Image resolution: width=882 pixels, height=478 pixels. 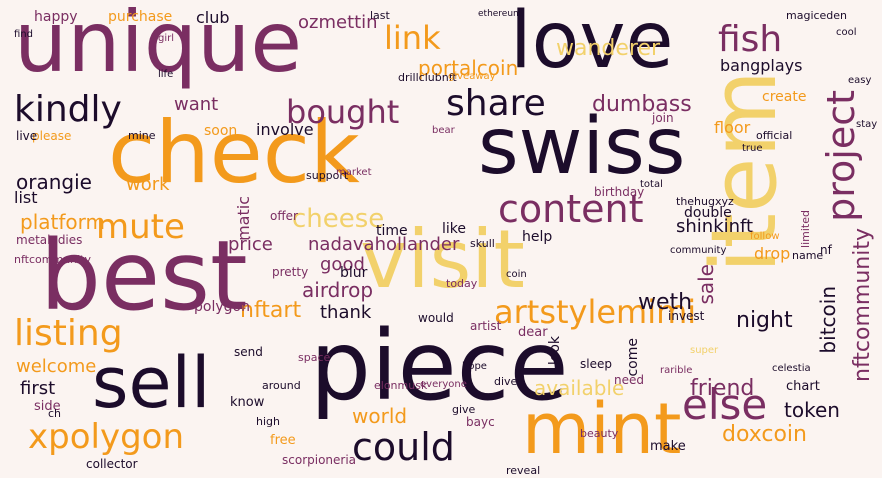 What do you see at coordinates (380, 416) in the screenshot?
I see `word-world: world` at bounding box center [380, 416].